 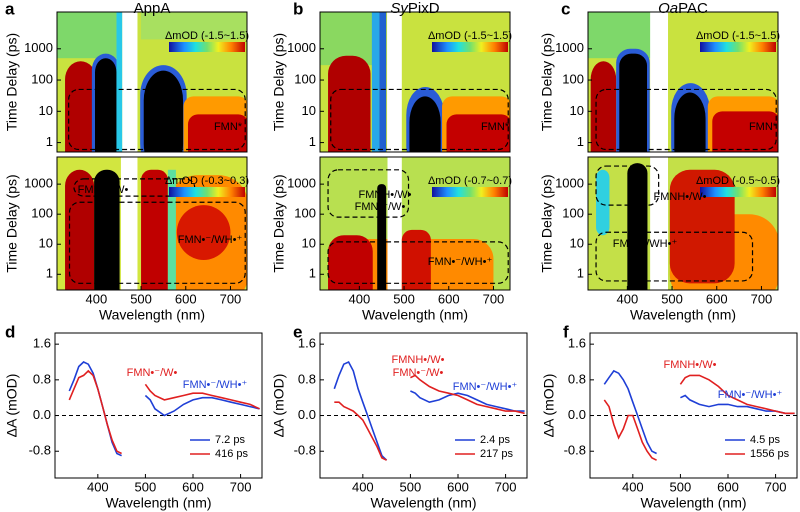 What do you see at coordinates (10, 331) in the screenshot?
I see `panel-label: d` at bounding box center [10, 331].